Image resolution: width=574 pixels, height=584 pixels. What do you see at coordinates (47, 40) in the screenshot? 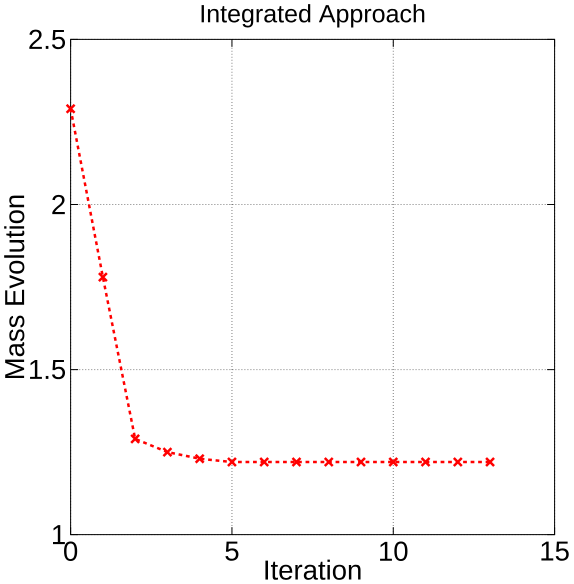
I see `y-tick-label: 2.5` at bounding box center [47, 40].